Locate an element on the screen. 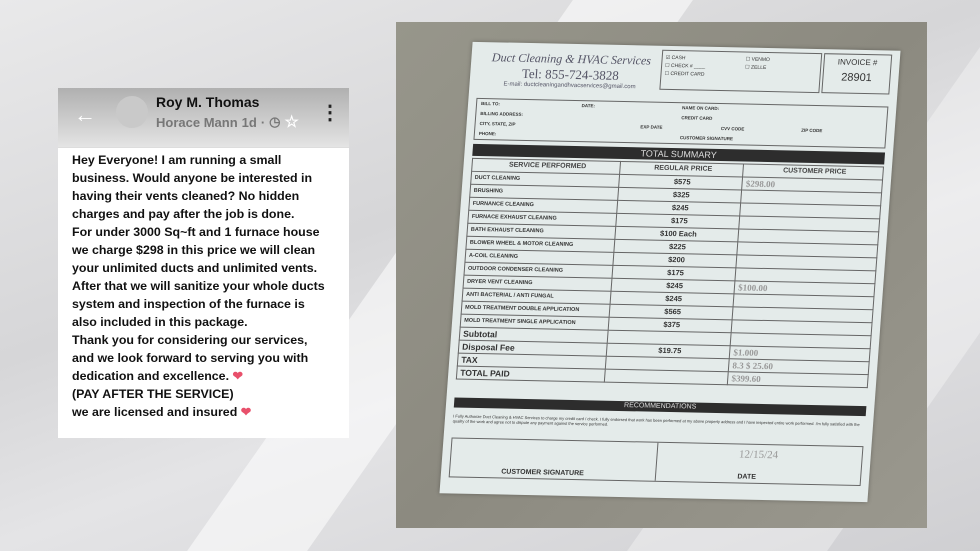 Image resolution: width=980 pixels, height=551 pixels. recommendations-bar: RECOMMENDATIONS is located at coordinates (660, 407).